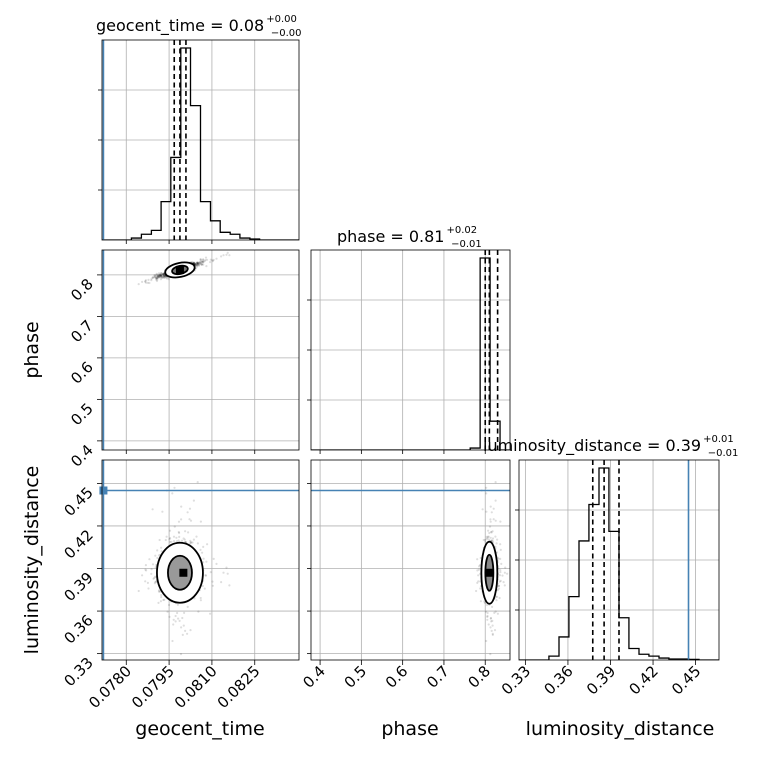  I want to click on ylabel-luminosity-distance: luminosity_distance, so click(32, 560).